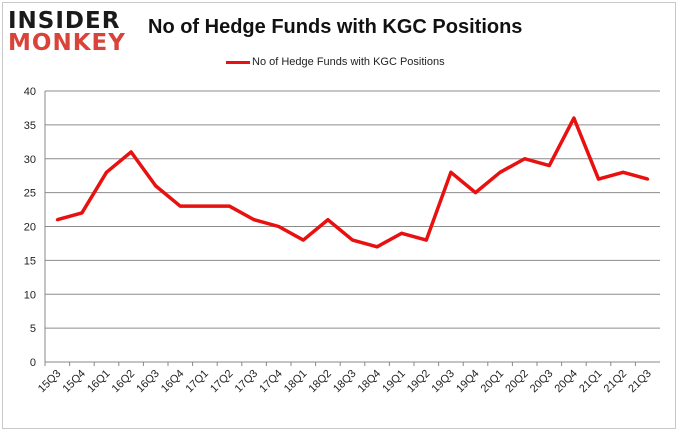 Image resolution: width=680 pixels, height=433 pixels. What do you see at coordinates (30, 160) in the screenshot?
I see `y-tick-label: 30` at bounding box center [30, 160].